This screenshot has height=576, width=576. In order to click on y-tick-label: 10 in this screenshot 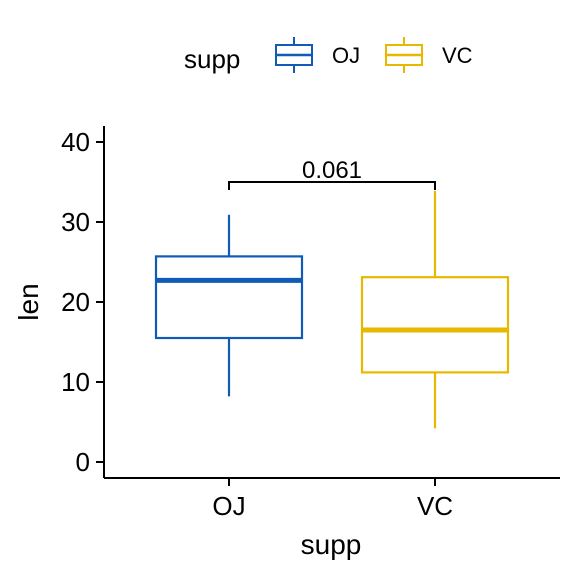, I will do `click(75, 382)`.